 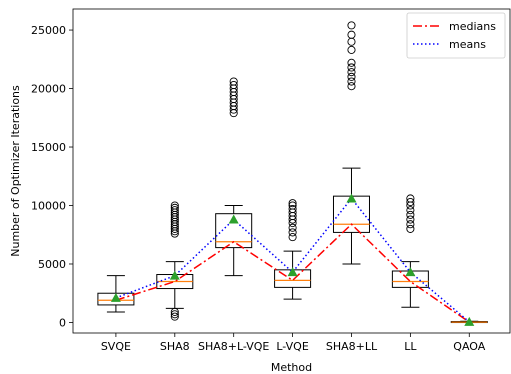 I want to click on y-tick-label: 0, so click(x=62, y=322).